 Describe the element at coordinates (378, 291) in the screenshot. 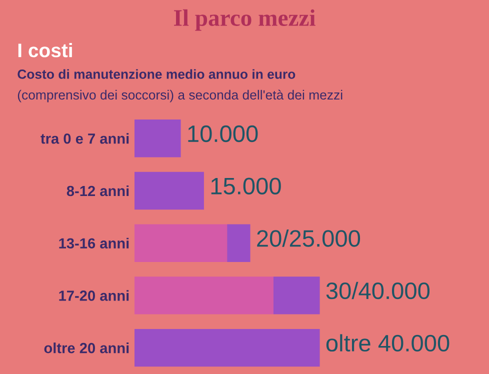

I see `data-label: 30/40.000` at that location.